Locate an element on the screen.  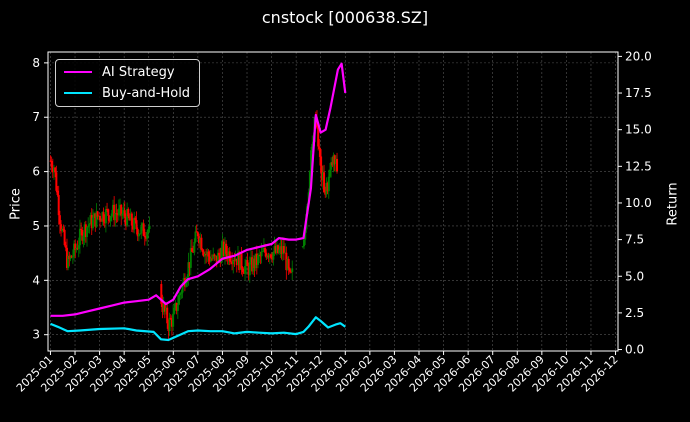
legend-item-buy-and-hold: Buy-and-Hold is located at coordinates (127, 93).